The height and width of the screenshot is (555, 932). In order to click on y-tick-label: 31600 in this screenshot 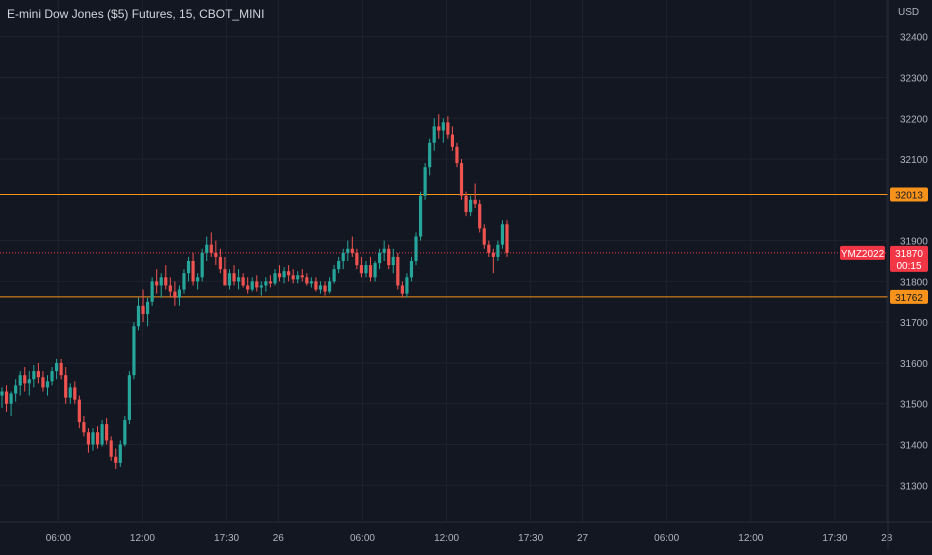, I will do `click(914, 364)`.